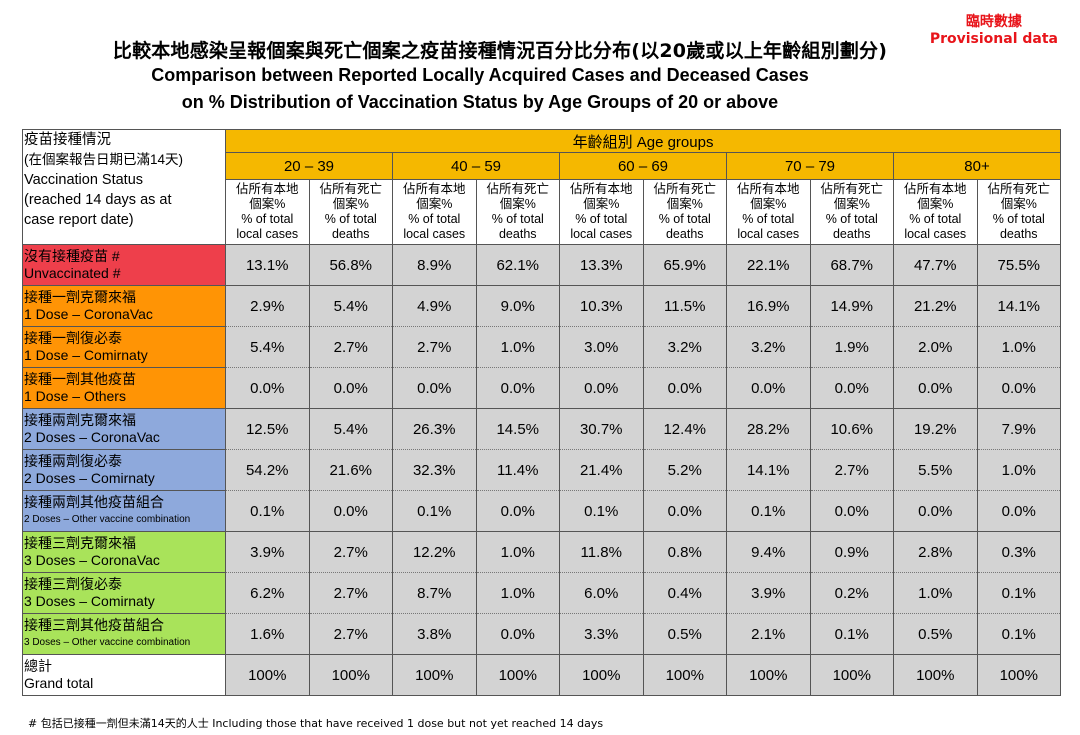  I want to click on row-label-en: 1 Dose – Others, so click(75, 396).